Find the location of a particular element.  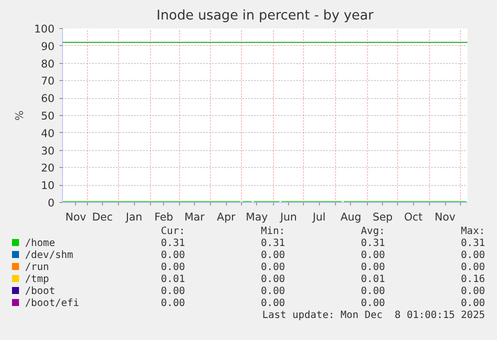

y-tick-label: 70 is located at coordinates (47, 81).